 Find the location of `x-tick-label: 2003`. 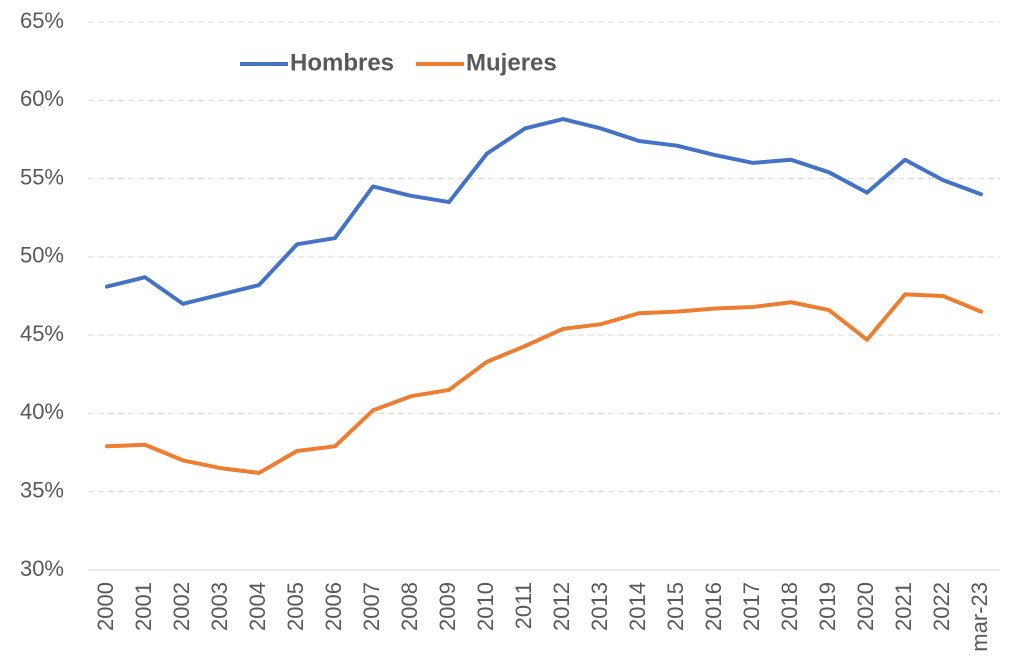

x-tick-label: 2003 is located at coordinates (219, 606).